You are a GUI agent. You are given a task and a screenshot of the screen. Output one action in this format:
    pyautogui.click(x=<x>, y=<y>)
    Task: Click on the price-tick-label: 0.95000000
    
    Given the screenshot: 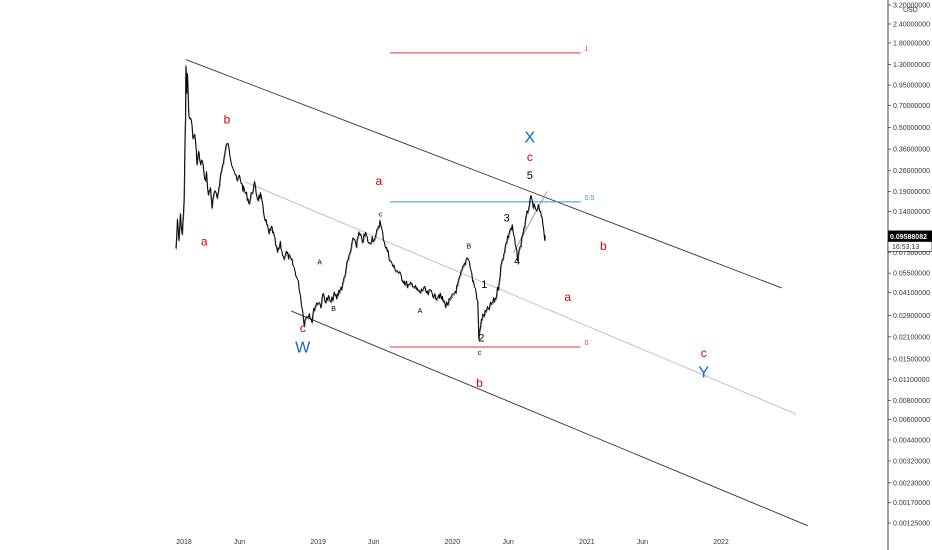 What is the action you would take?
    pyautogui.click(x=911, y=86)
    